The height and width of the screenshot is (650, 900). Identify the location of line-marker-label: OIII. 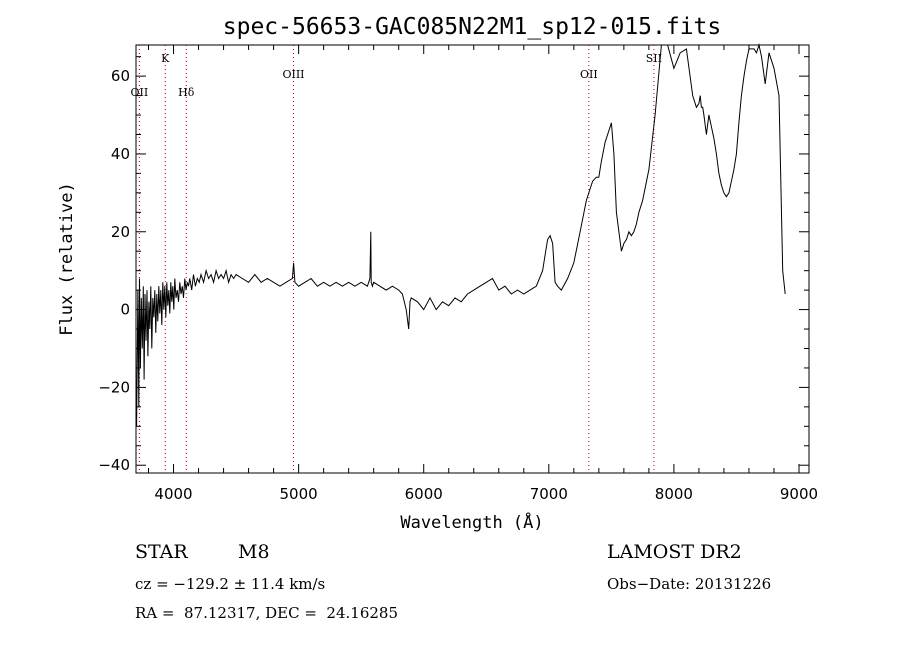
(293, 74).